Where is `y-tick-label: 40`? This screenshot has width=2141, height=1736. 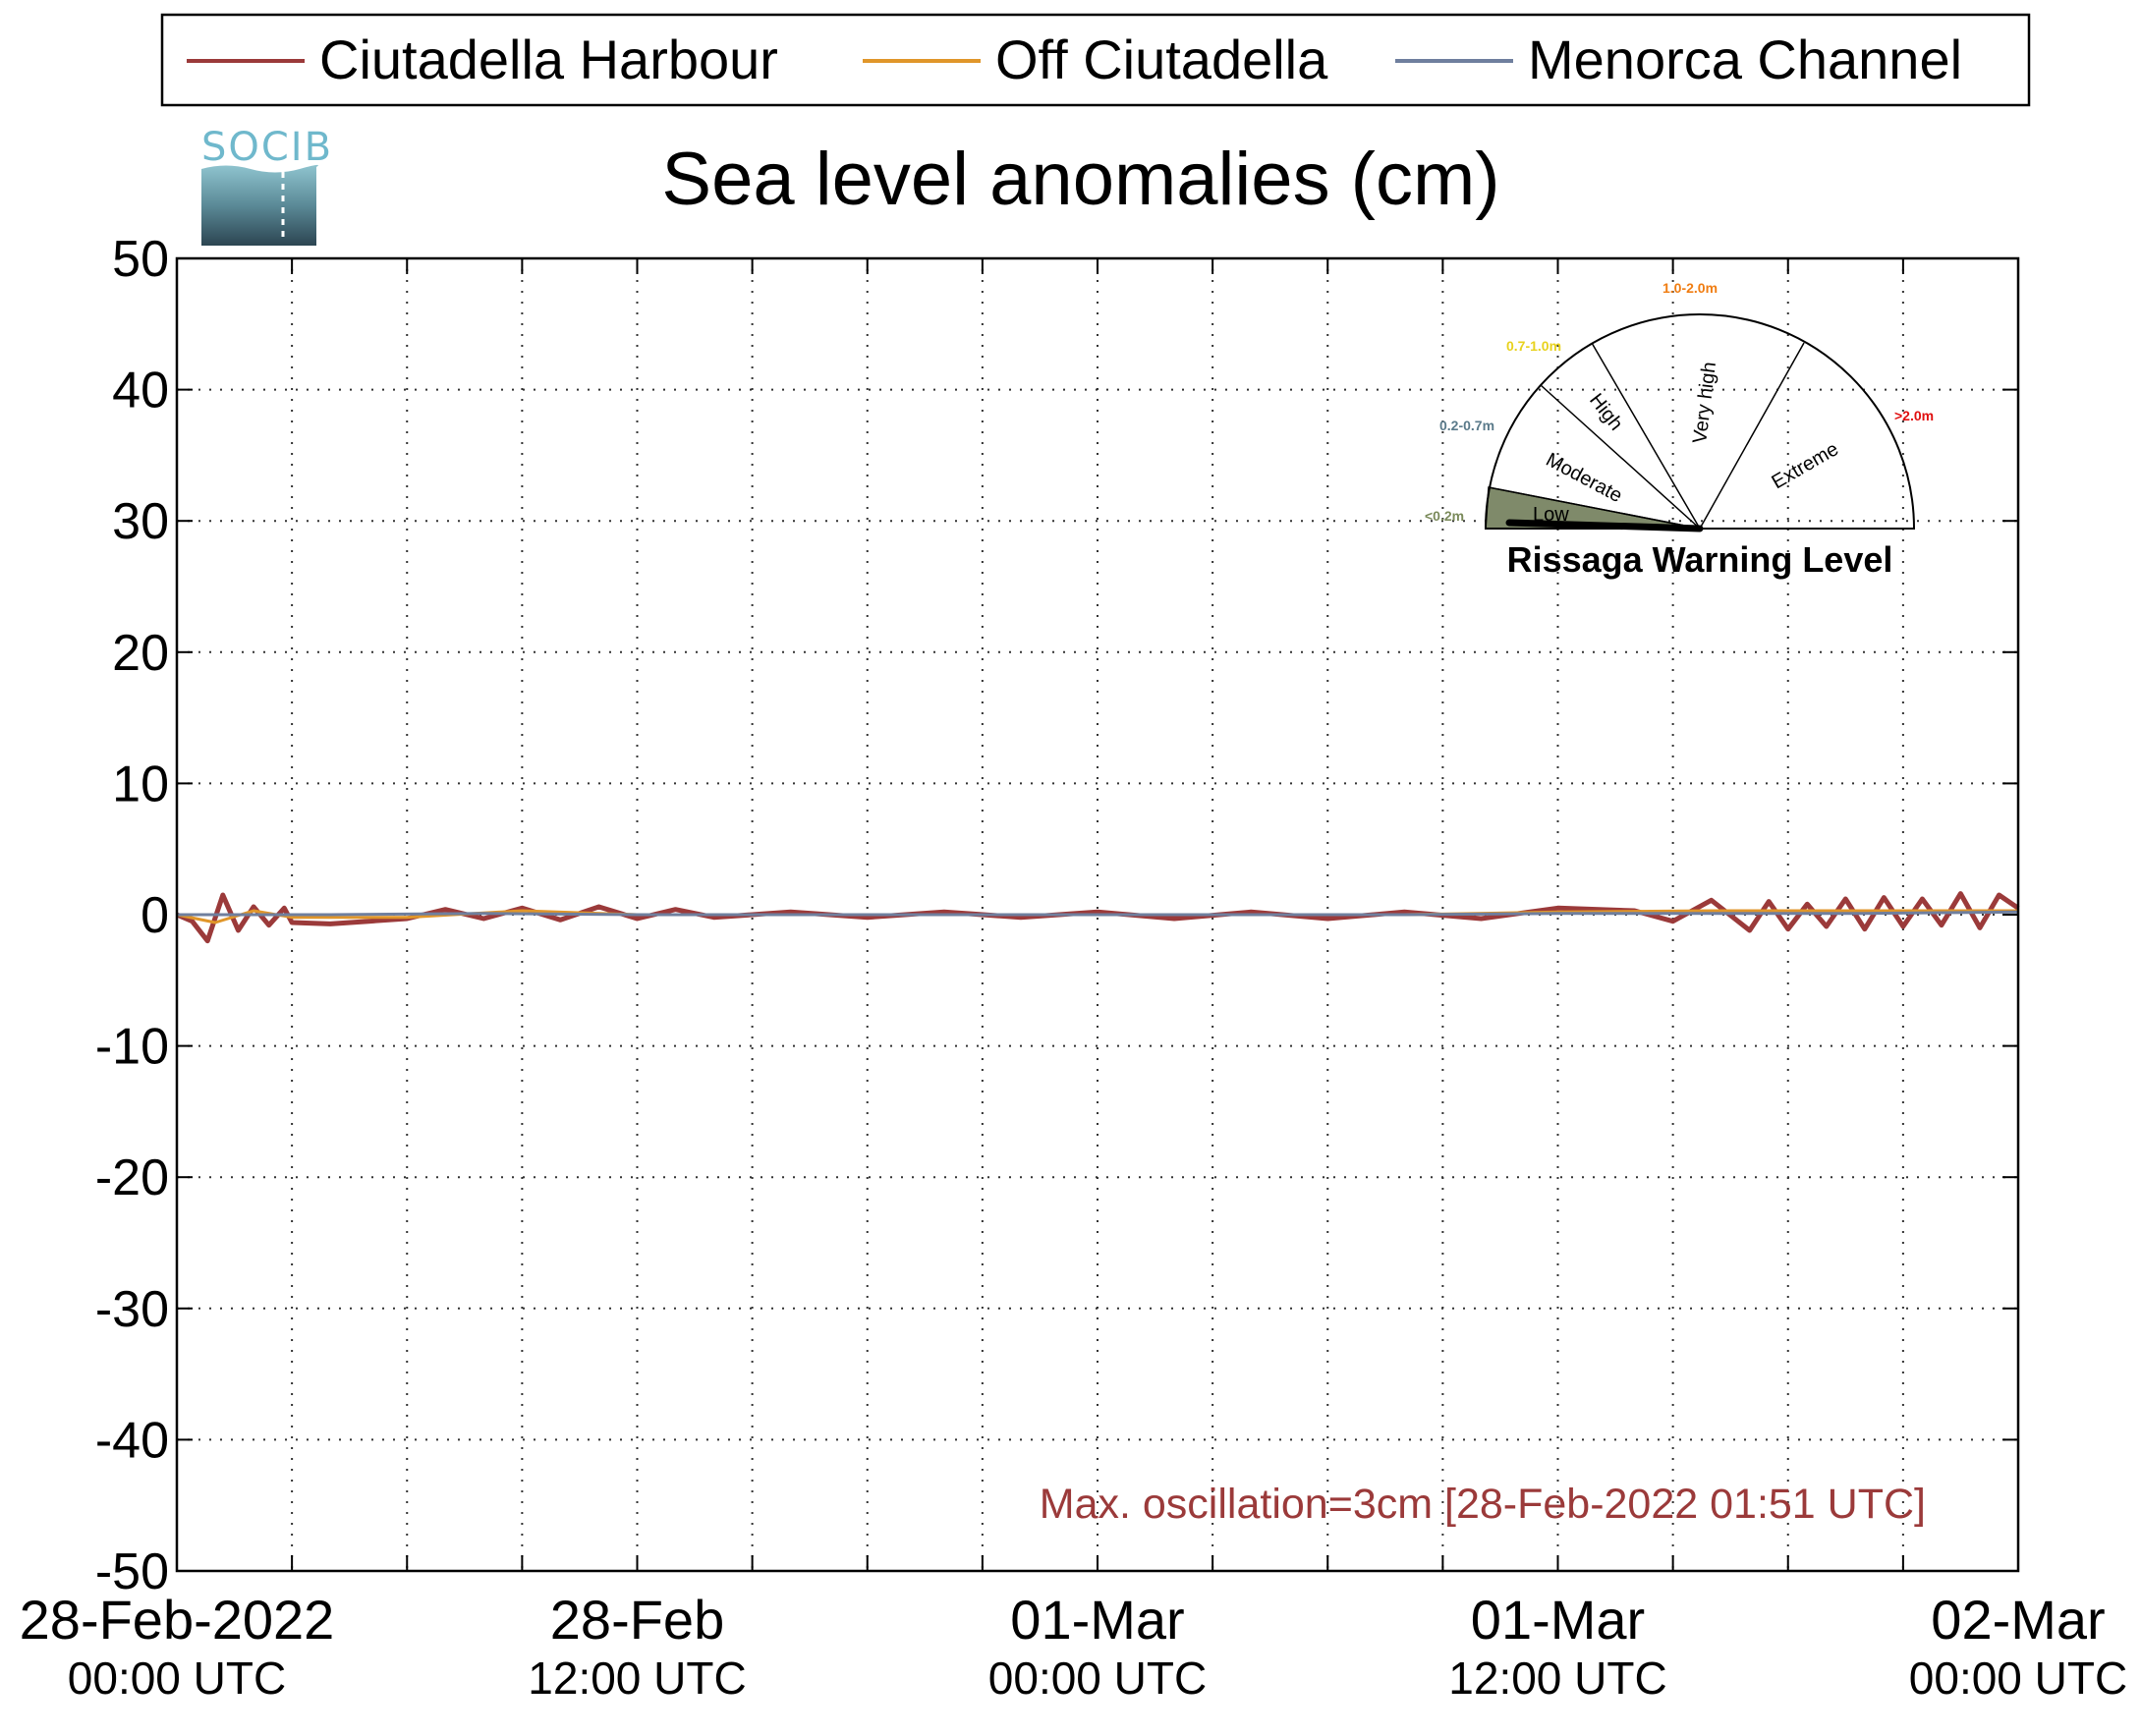
y-tick-label: 40 is located at coordinates (140, 391).